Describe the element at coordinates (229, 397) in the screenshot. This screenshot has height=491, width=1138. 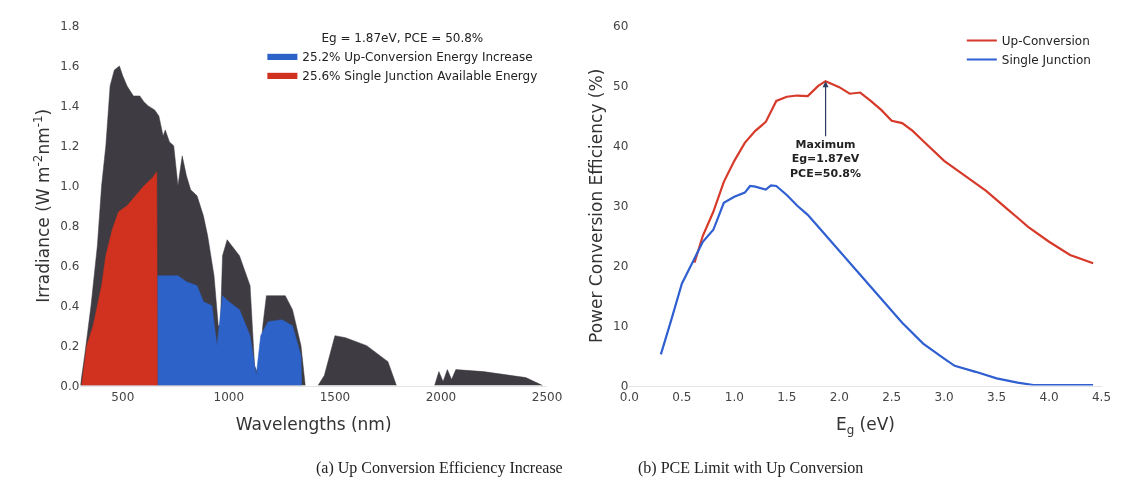
I see `x-tick-label: 1000` at that location.